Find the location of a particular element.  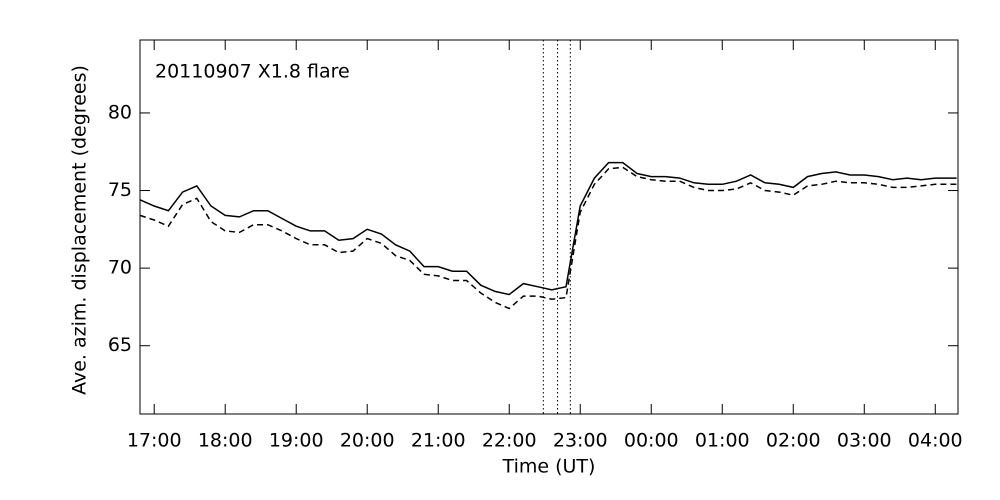

x-tick-label: 21:00 is located at coordinates (438, 441).